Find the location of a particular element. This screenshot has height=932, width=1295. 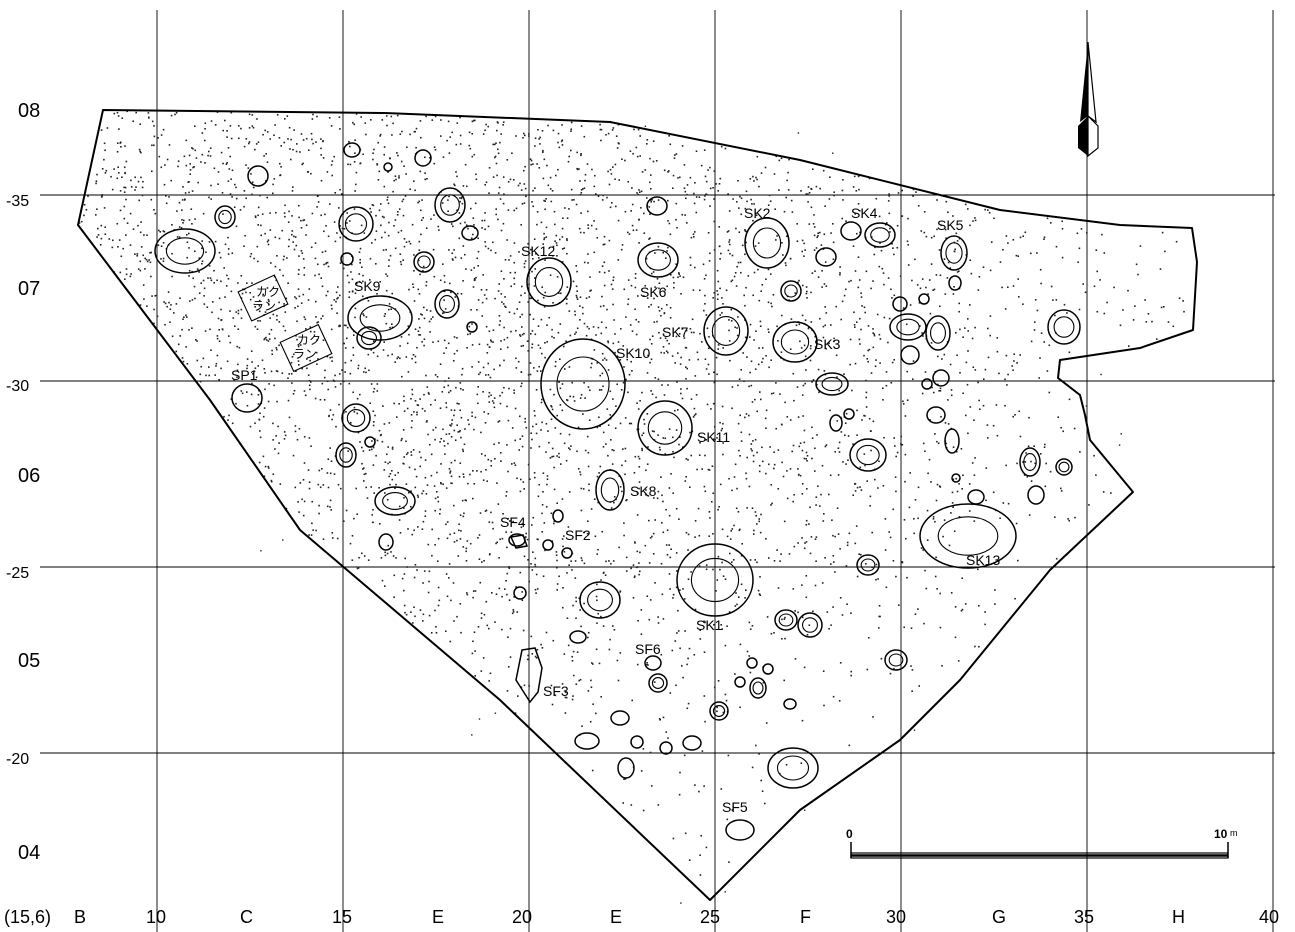

feature-label-sf2: SF2 is located at coordinates (578, 535).